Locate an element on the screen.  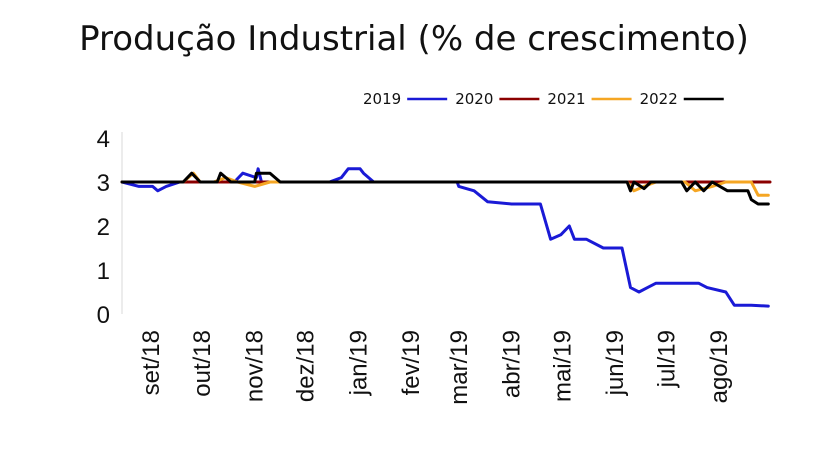
y-tick-label: 1 is located at coordinates (103, 271).